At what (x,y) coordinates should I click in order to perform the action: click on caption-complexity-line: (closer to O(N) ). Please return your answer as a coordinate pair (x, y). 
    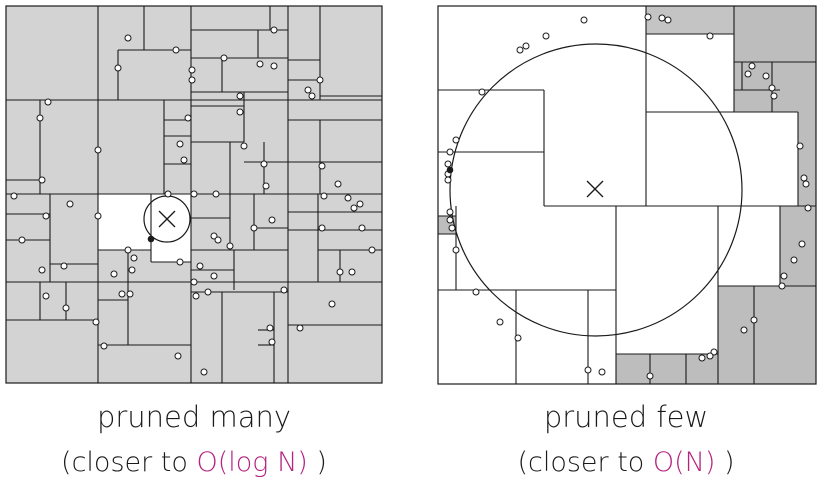
    Looking at the image, I should click on (626, 463).